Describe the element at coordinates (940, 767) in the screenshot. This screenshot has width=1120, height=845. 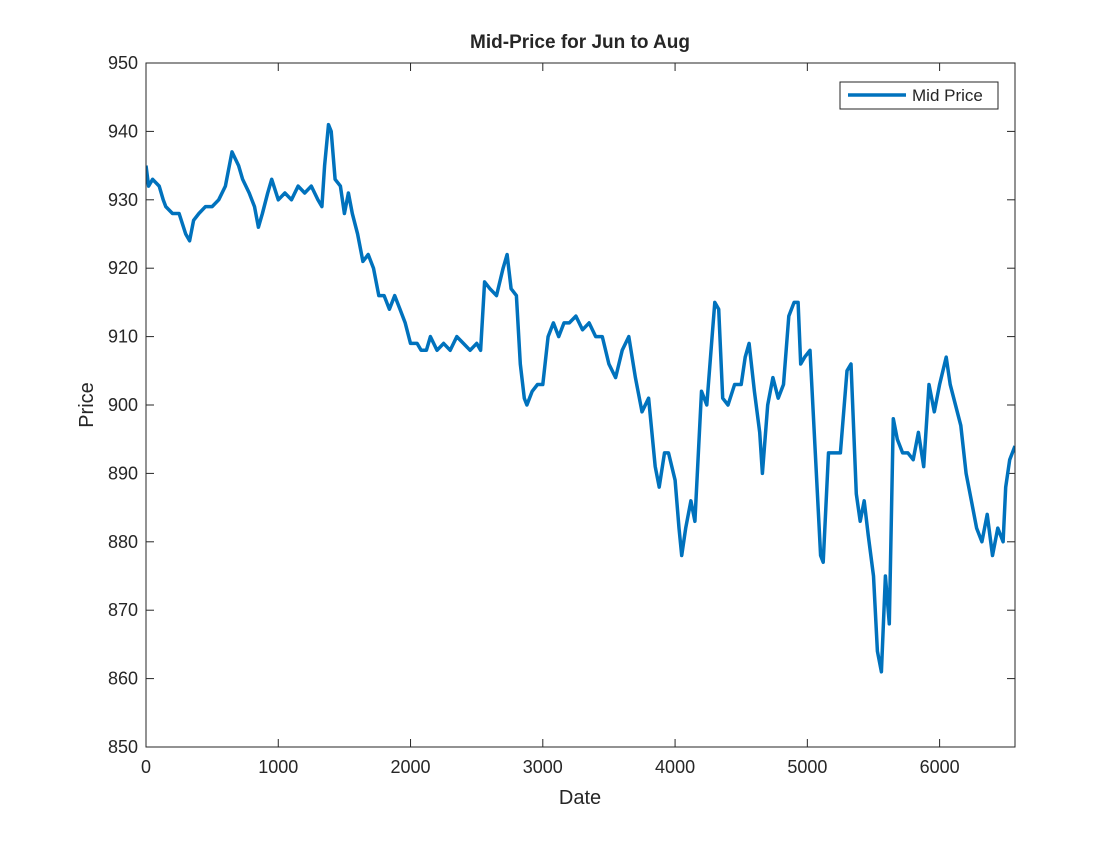
I see `x-tick-label: 6000` at that location.